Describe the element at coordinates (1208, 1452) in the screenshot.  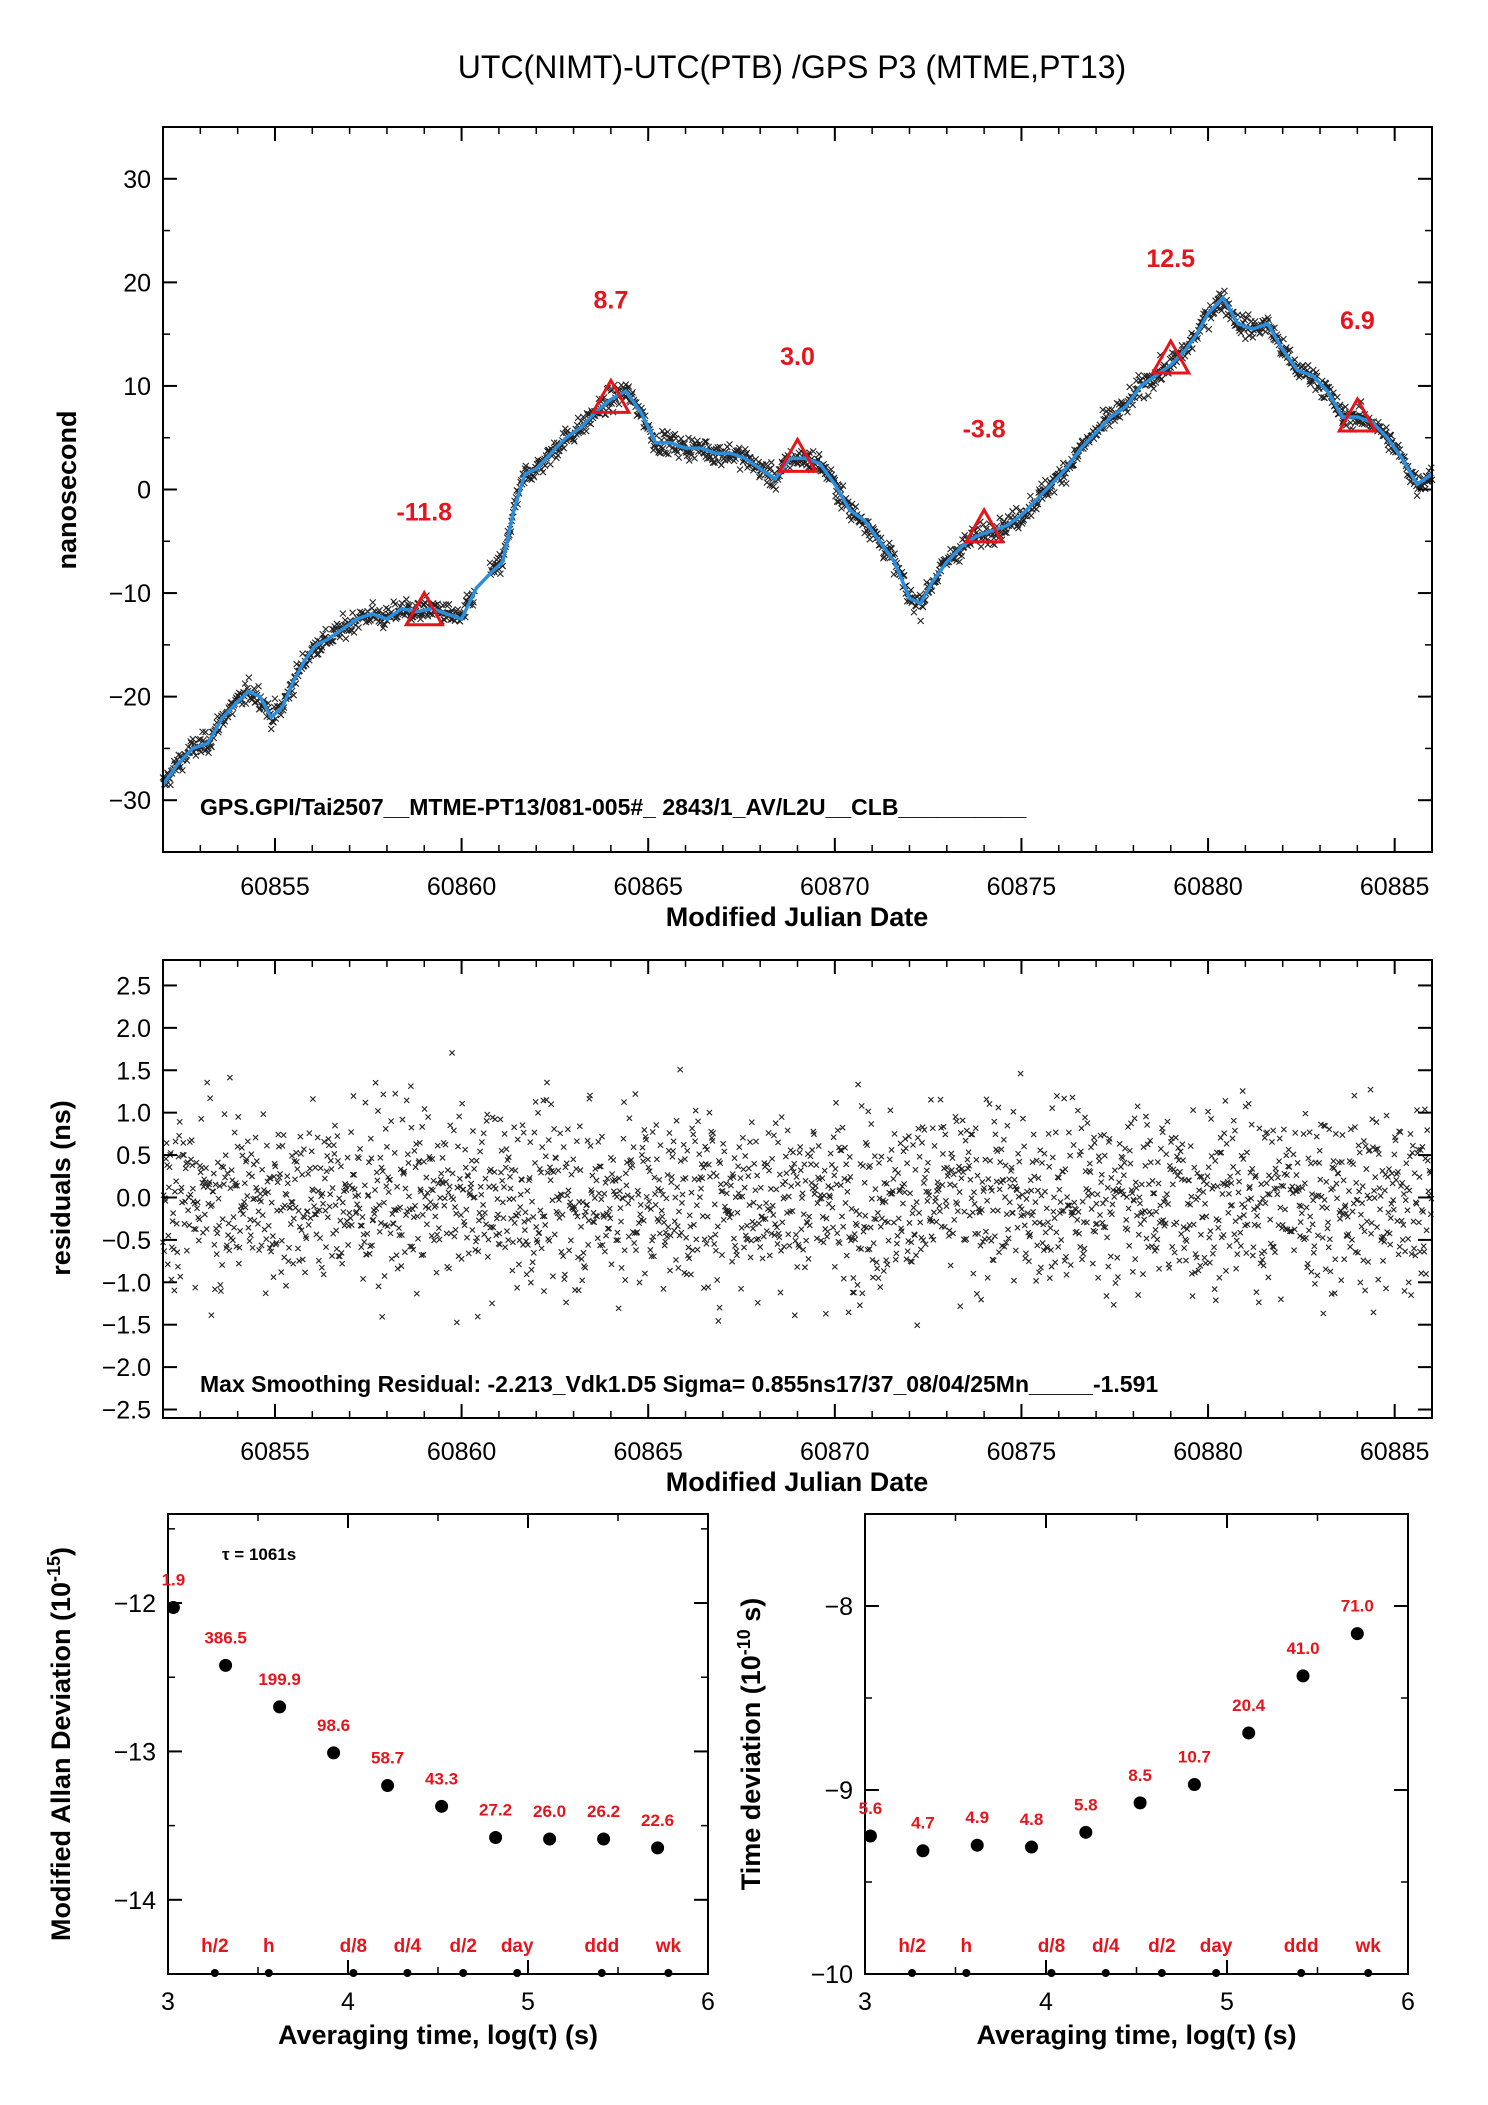
I see `1-xtick-label: 60880` at that location.